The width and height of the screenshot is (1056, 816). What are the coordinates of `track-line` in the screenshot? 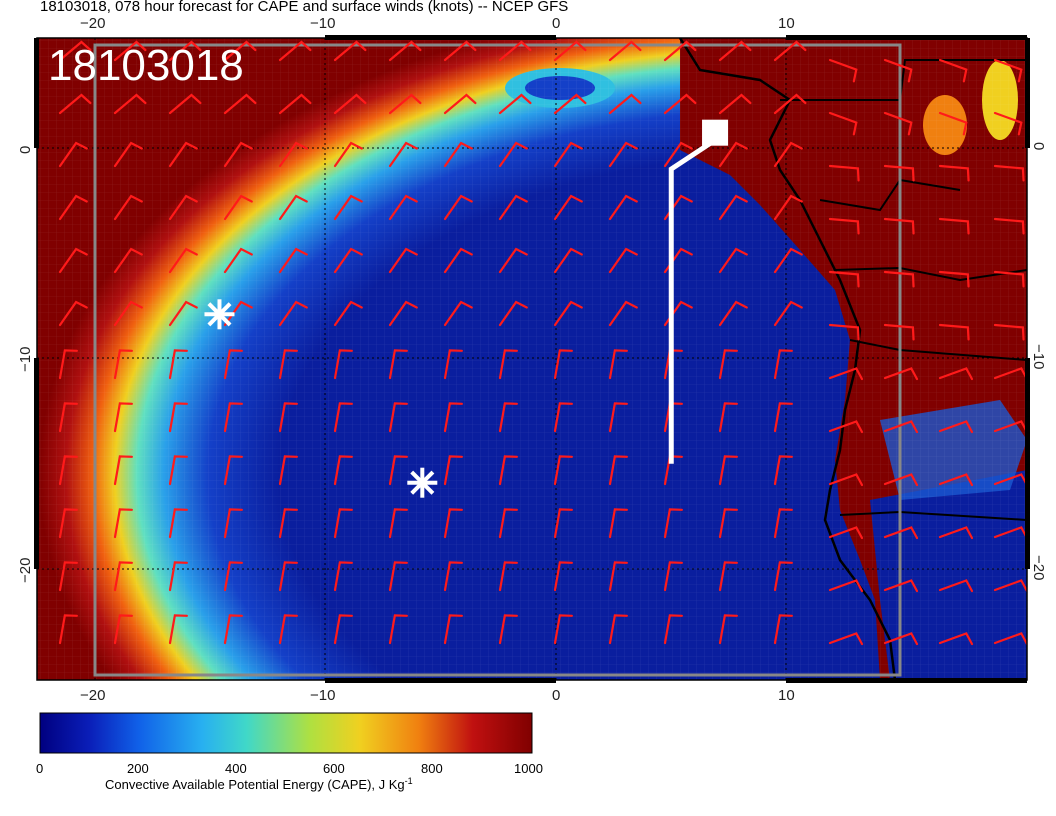 It's located at (691, 301).